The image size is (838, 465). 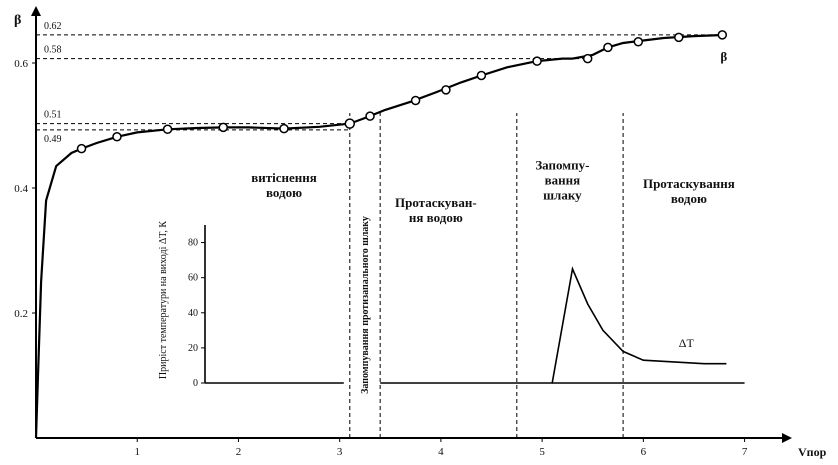 What do you see at coordinates (163, 300) in the screenshot?
I see `inset-y-axis-label: Приріст температури на виході ΔТ, К` at bounding box center [163, 300].